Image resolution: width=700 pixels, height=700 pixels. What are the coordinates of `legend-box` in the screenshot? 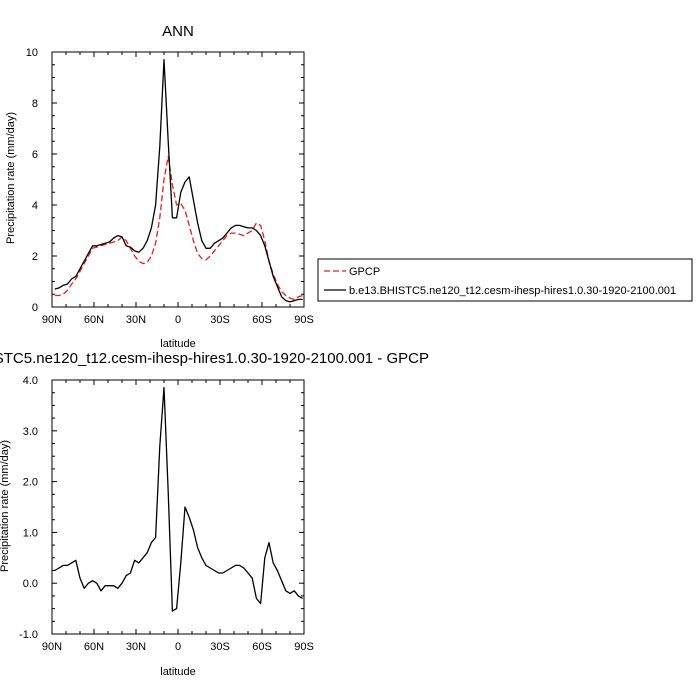 It's located at (505, 280).